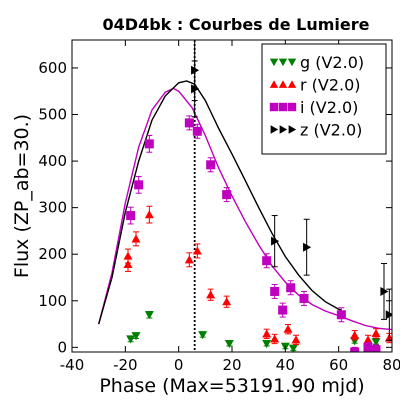  I want to click on y-axis-label: Flux (ZP_ab=30.), so click(22, 196).